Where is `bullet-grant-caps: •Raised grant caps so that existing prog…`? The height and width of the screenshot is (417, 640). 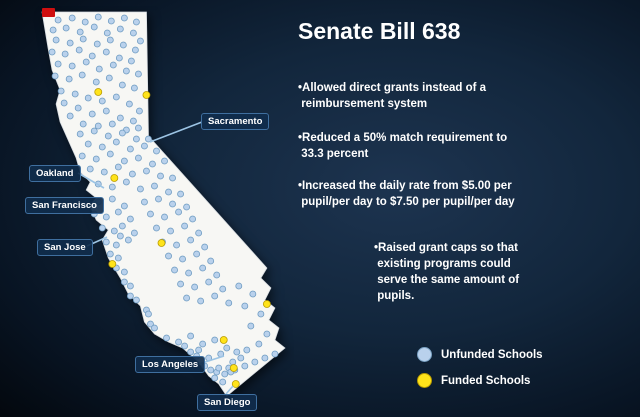 bullet-grant-caps: •Raised grant caps so that existing prog… is located at coordinates (447, 272).